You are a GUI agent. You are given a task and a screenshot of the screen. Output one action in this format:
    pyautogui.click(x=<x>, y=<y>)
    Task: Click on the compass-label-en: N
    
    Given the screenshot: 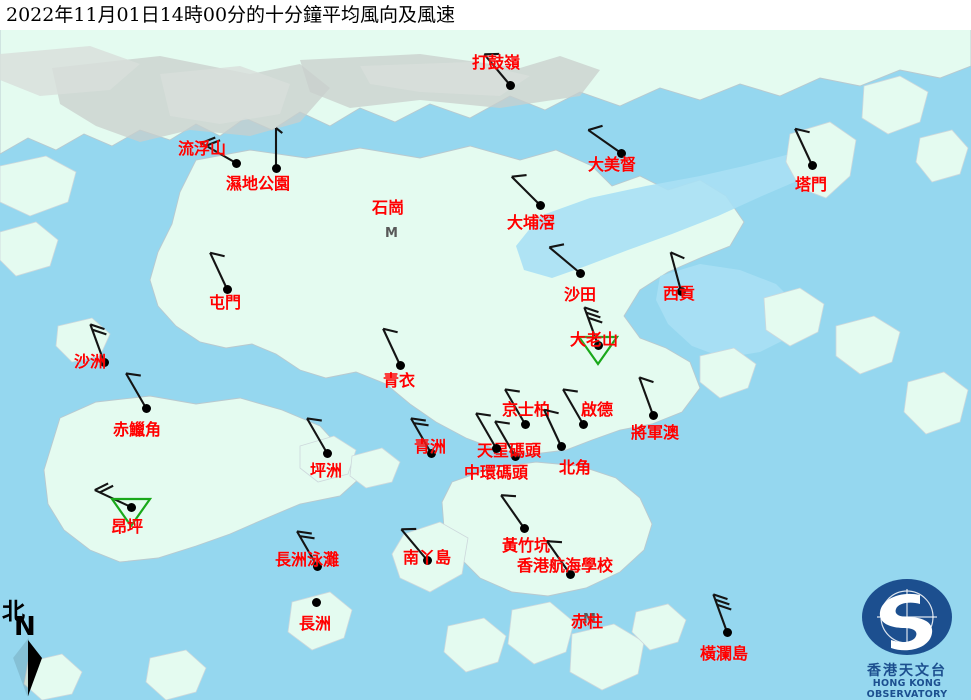 What is the action you would take?
    pyautogui.click(x=25, y=627)
    